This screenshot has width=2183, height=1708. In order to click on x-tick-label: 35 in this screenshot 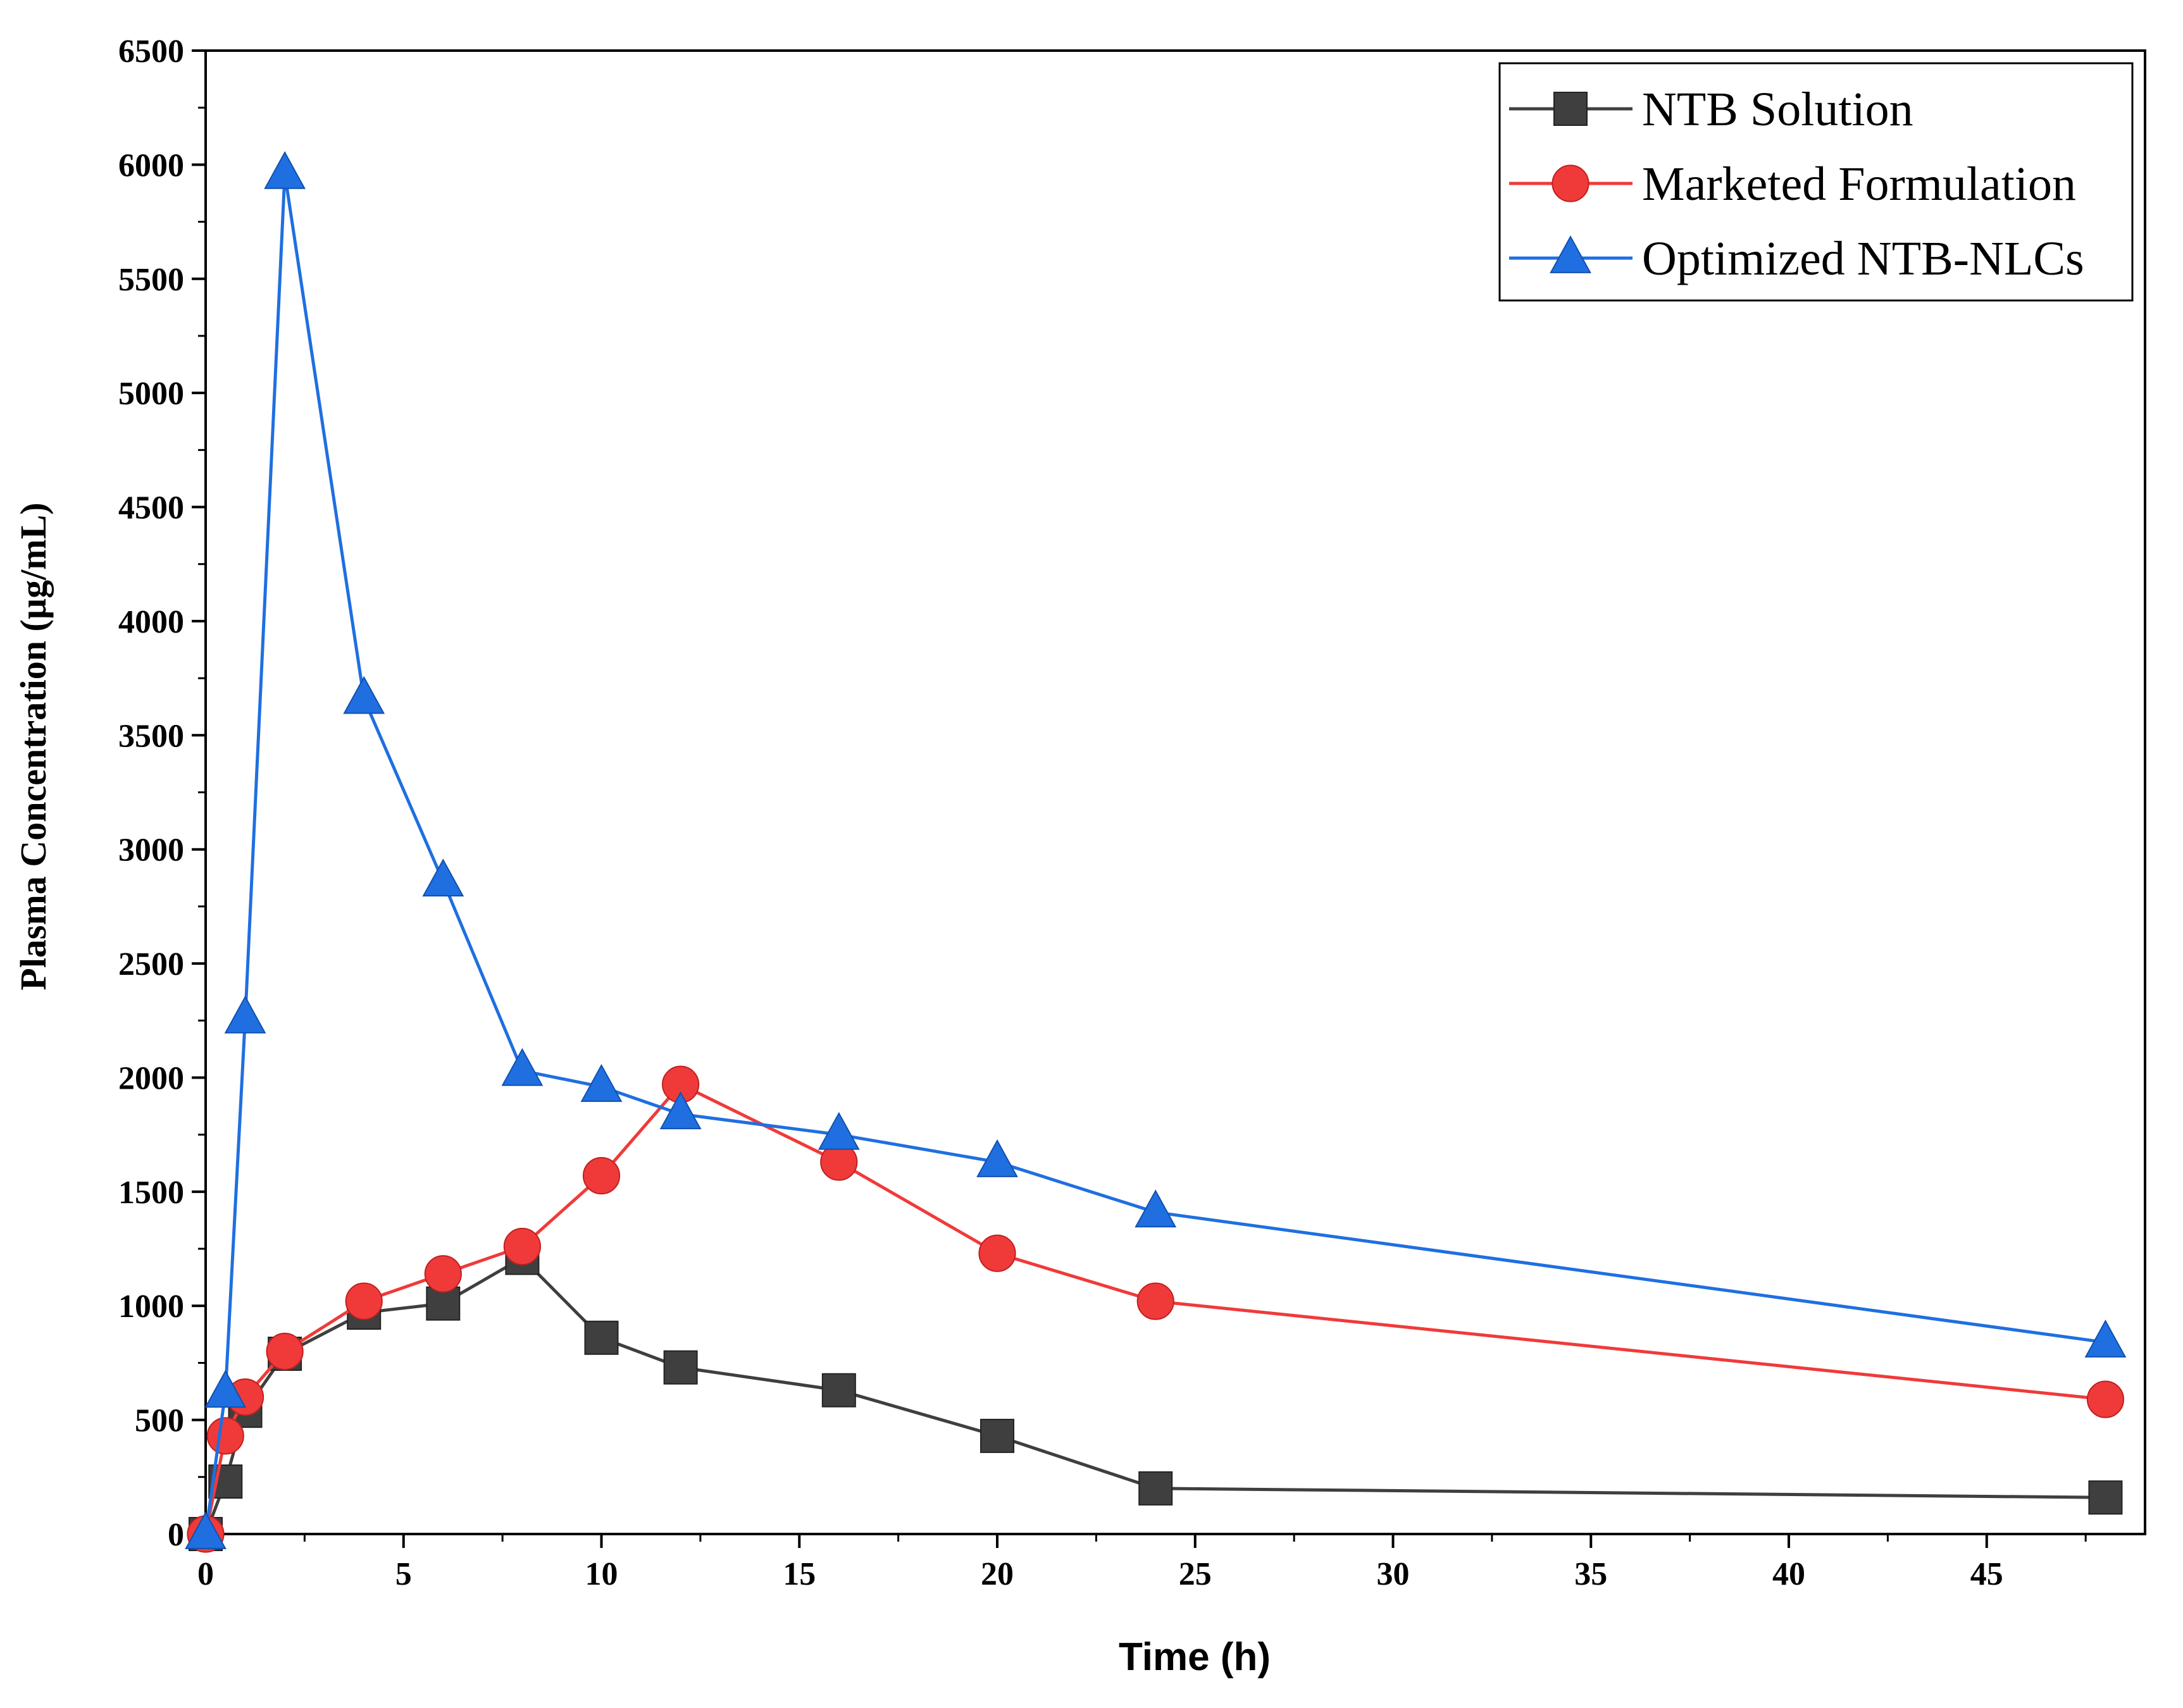, I will do `click(1590, 1574)`.